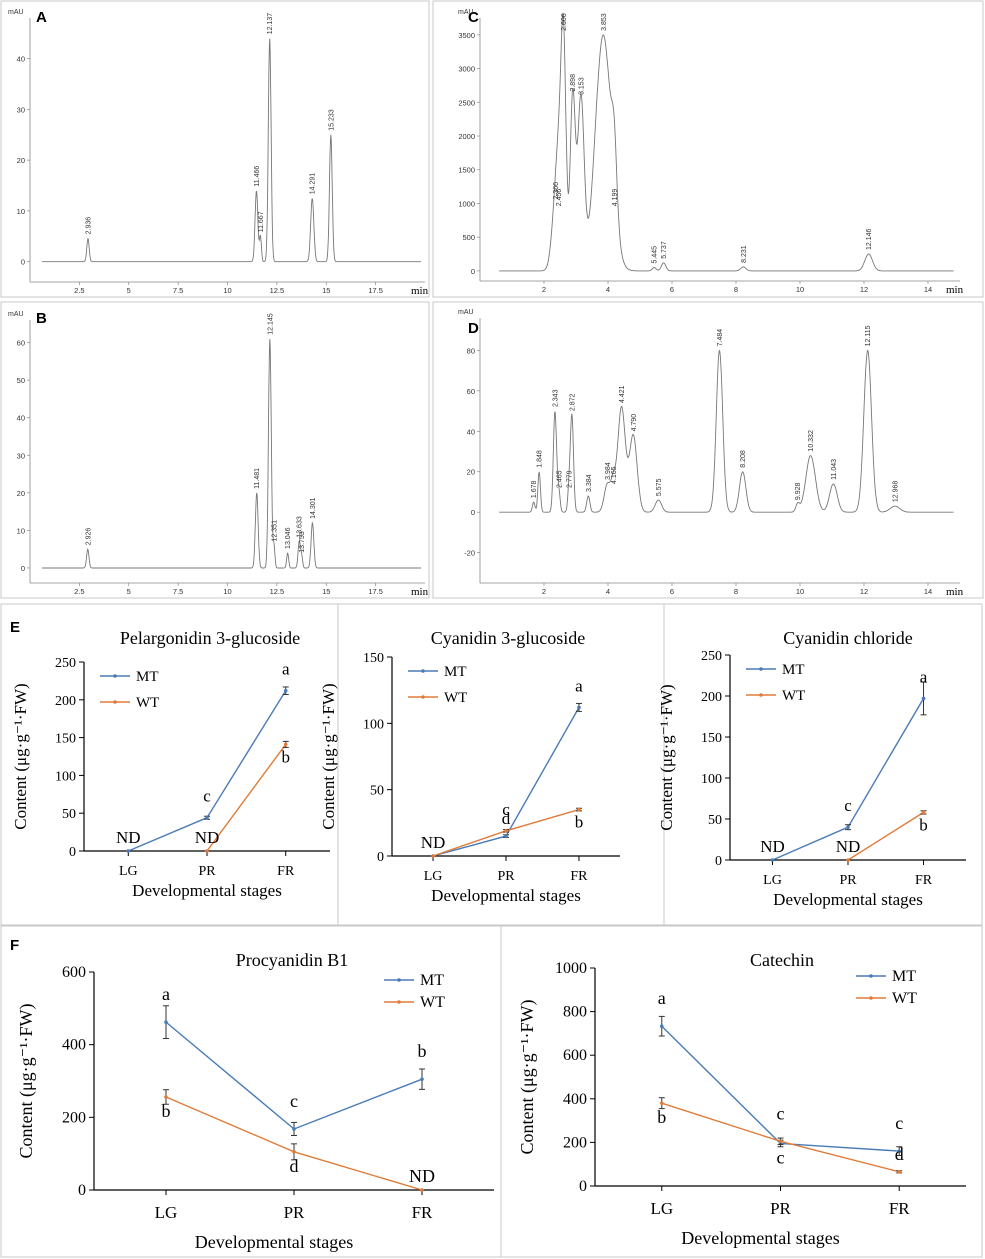  I want to click on chart-F1-ytick-label: 200, so click(74, 1117).